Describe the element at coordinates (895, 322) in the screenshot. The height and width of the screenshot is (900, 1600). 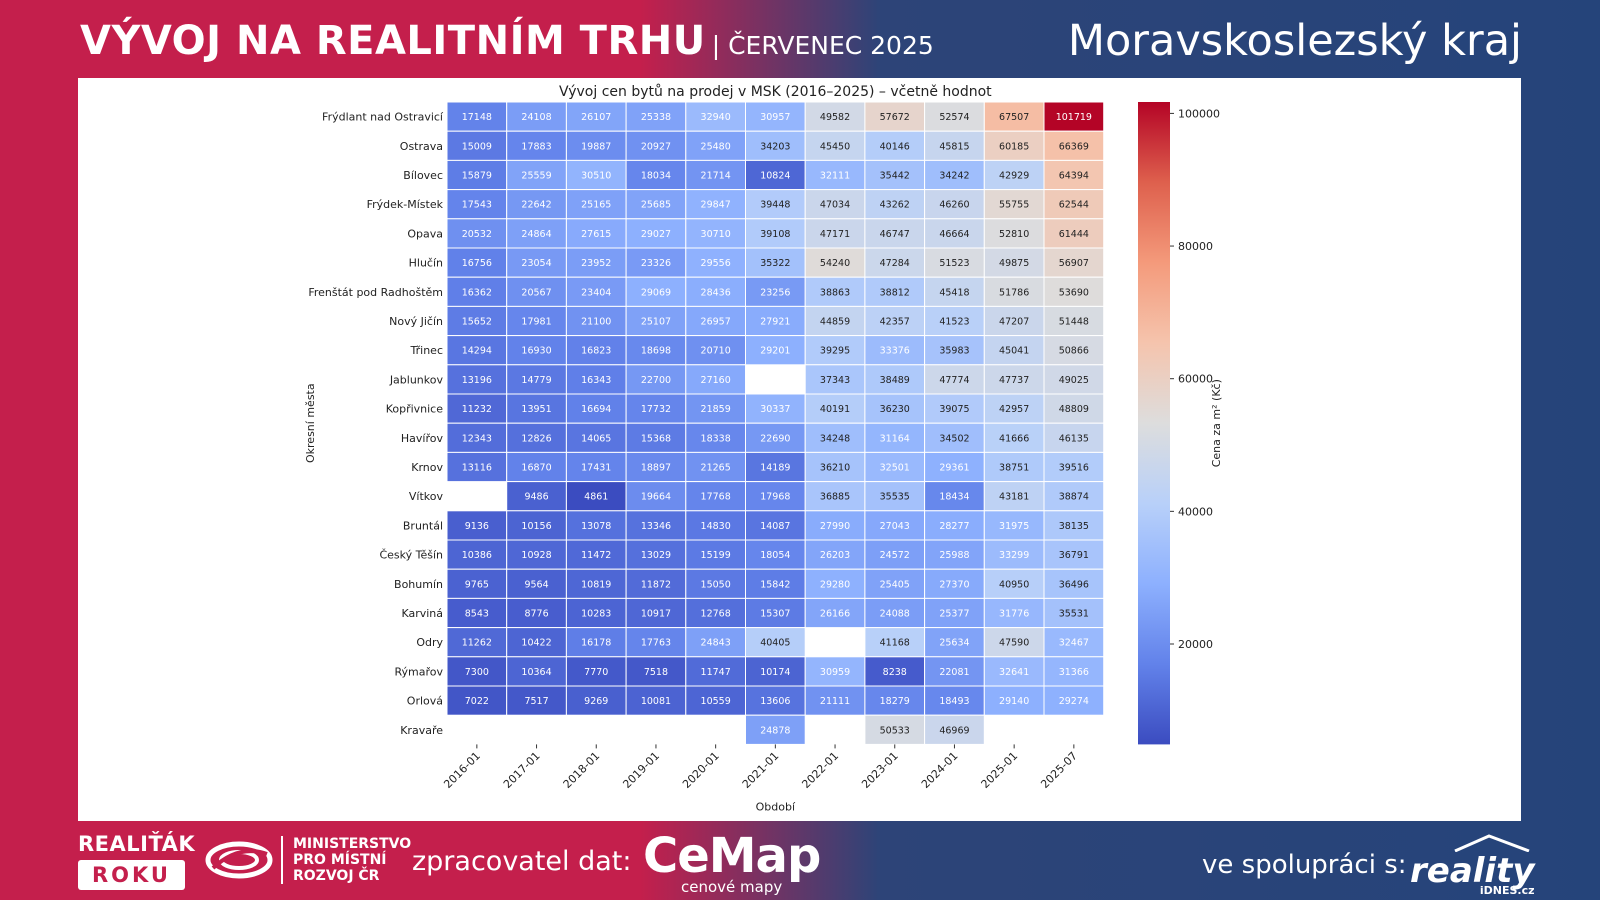
I see `cell-value-label: 42357` at that location.